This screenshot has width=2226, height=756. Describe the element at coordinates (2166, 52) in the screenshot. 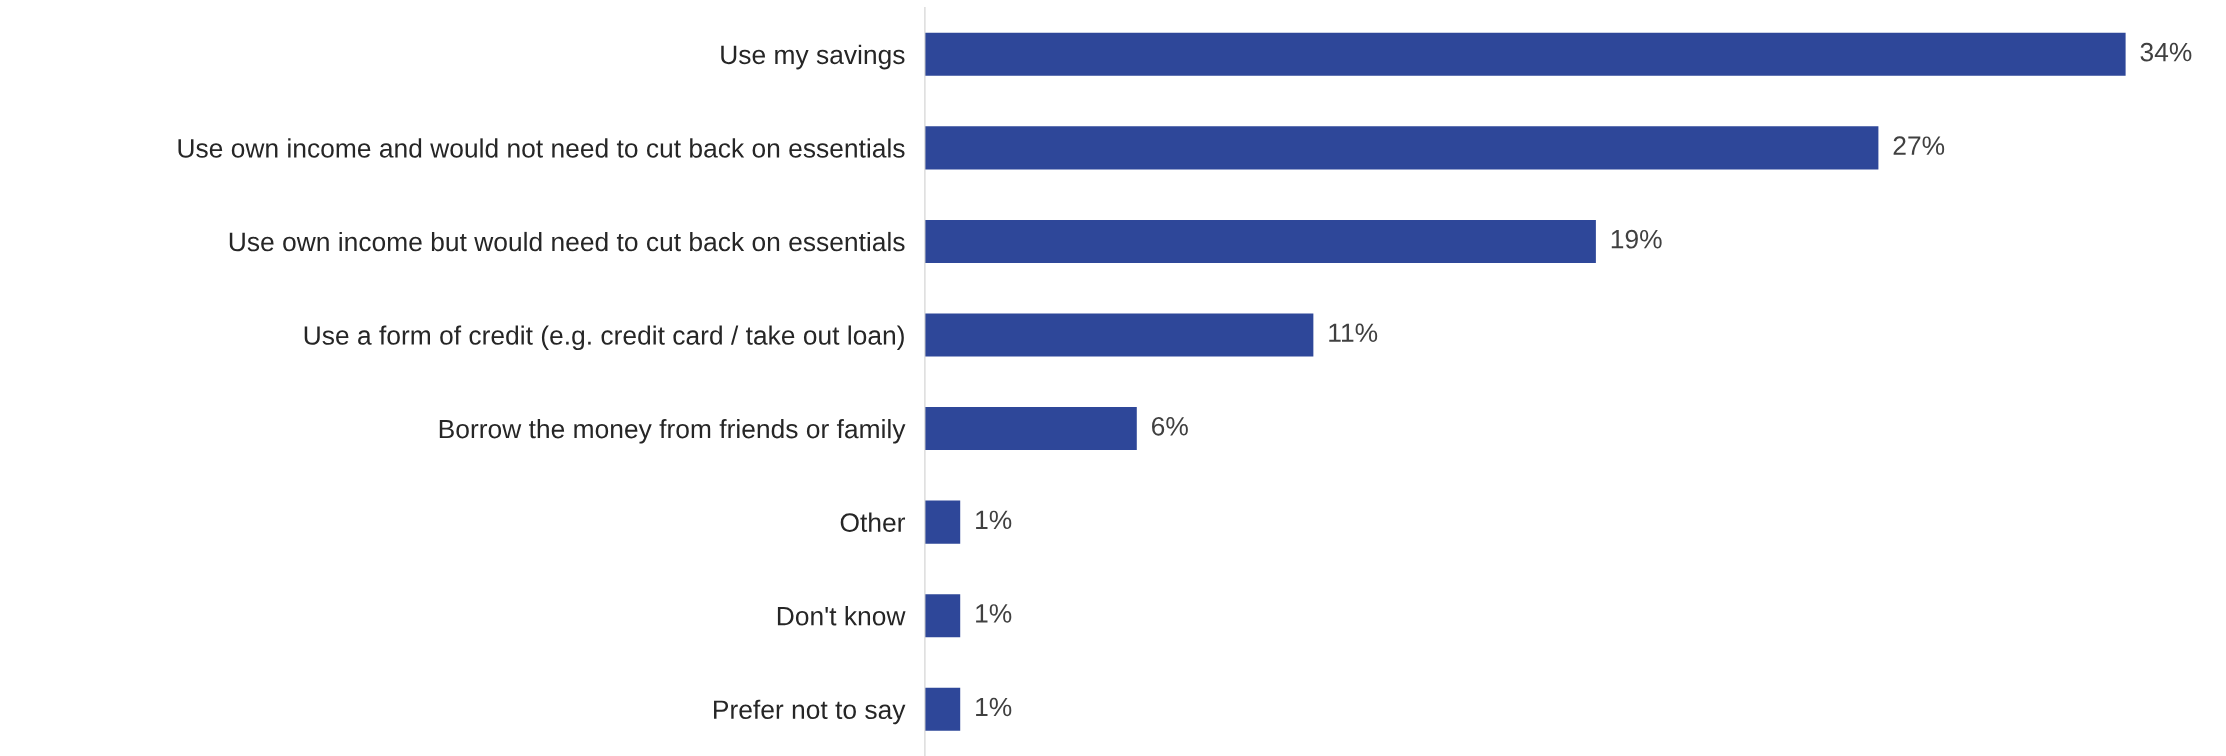

I see `data-label: 34%` at that location.